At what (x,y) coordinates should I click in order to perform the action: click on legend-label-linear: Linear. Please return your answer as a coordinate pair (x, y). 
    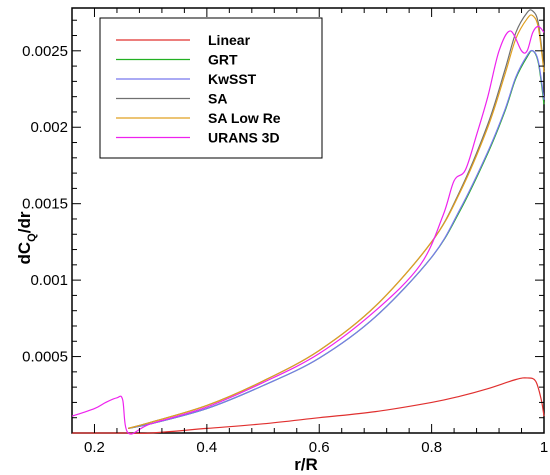
    Looking at the image, I should click on (229, 40).